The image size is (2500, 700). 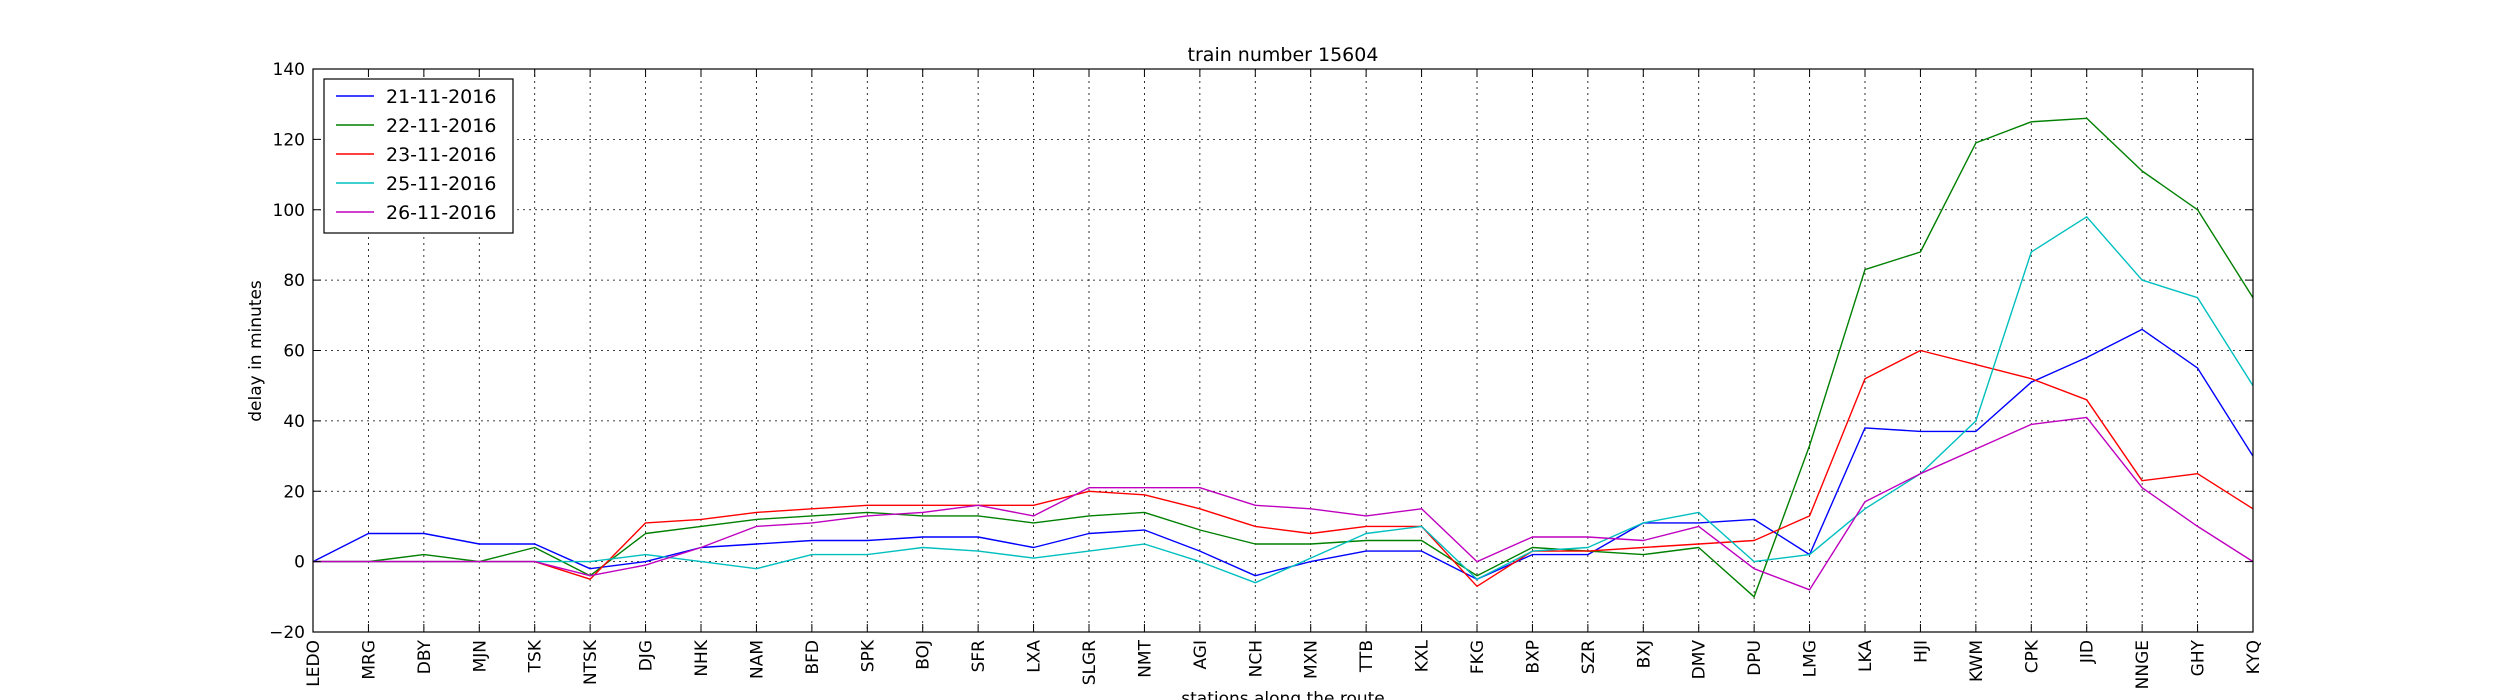 I want to click on x-tick-label: NMT, so click(x=1145, y=658).